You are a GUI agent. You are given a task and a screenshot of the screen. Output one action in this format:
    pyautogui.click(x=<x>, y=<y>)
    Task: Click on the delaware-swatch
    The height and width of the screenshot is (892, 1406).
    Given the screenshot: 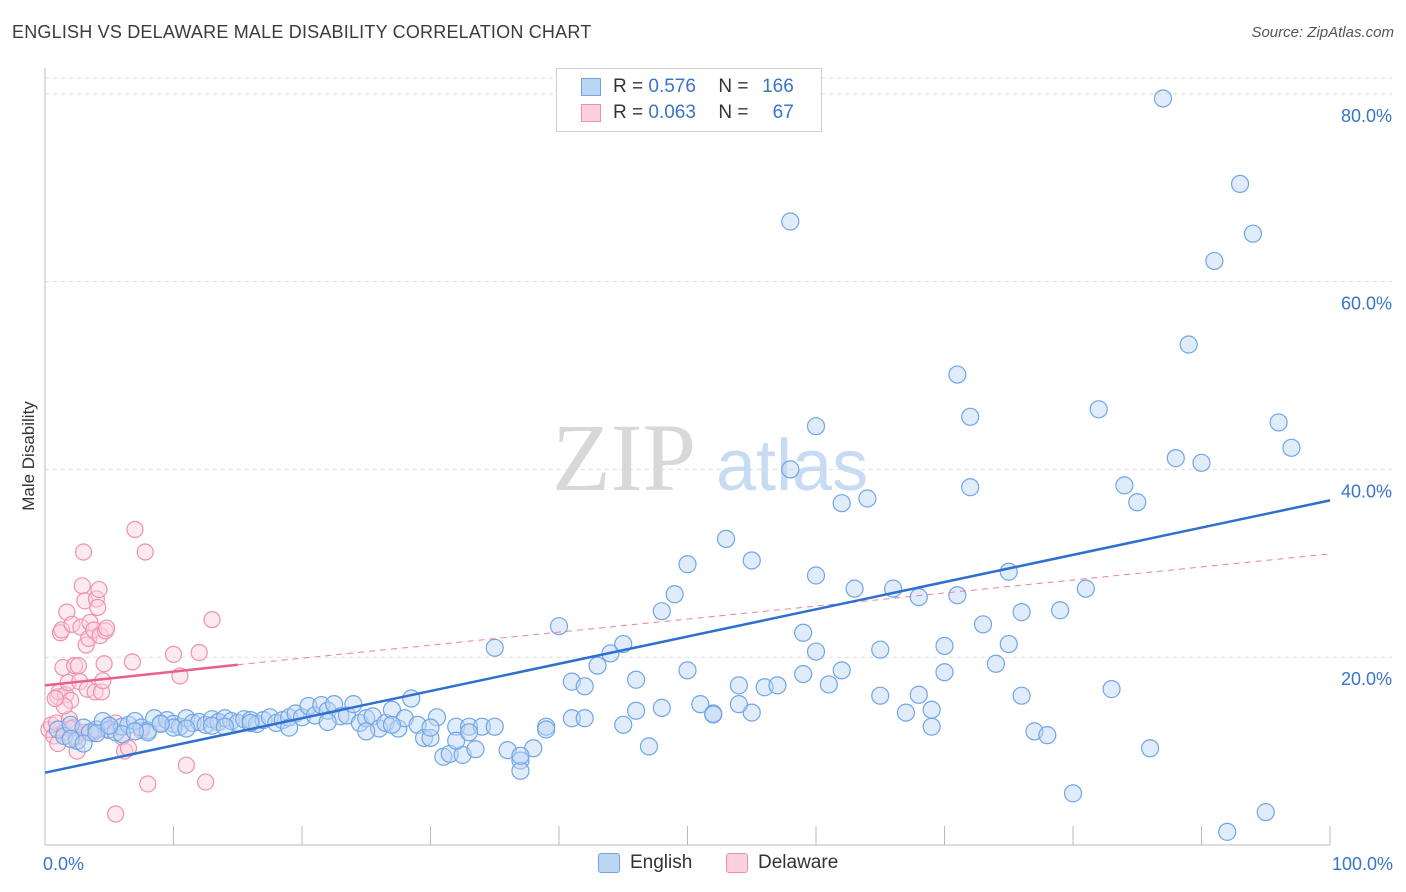 What is the action you would take?
    pyautogui.click(x=591, y=113)
    